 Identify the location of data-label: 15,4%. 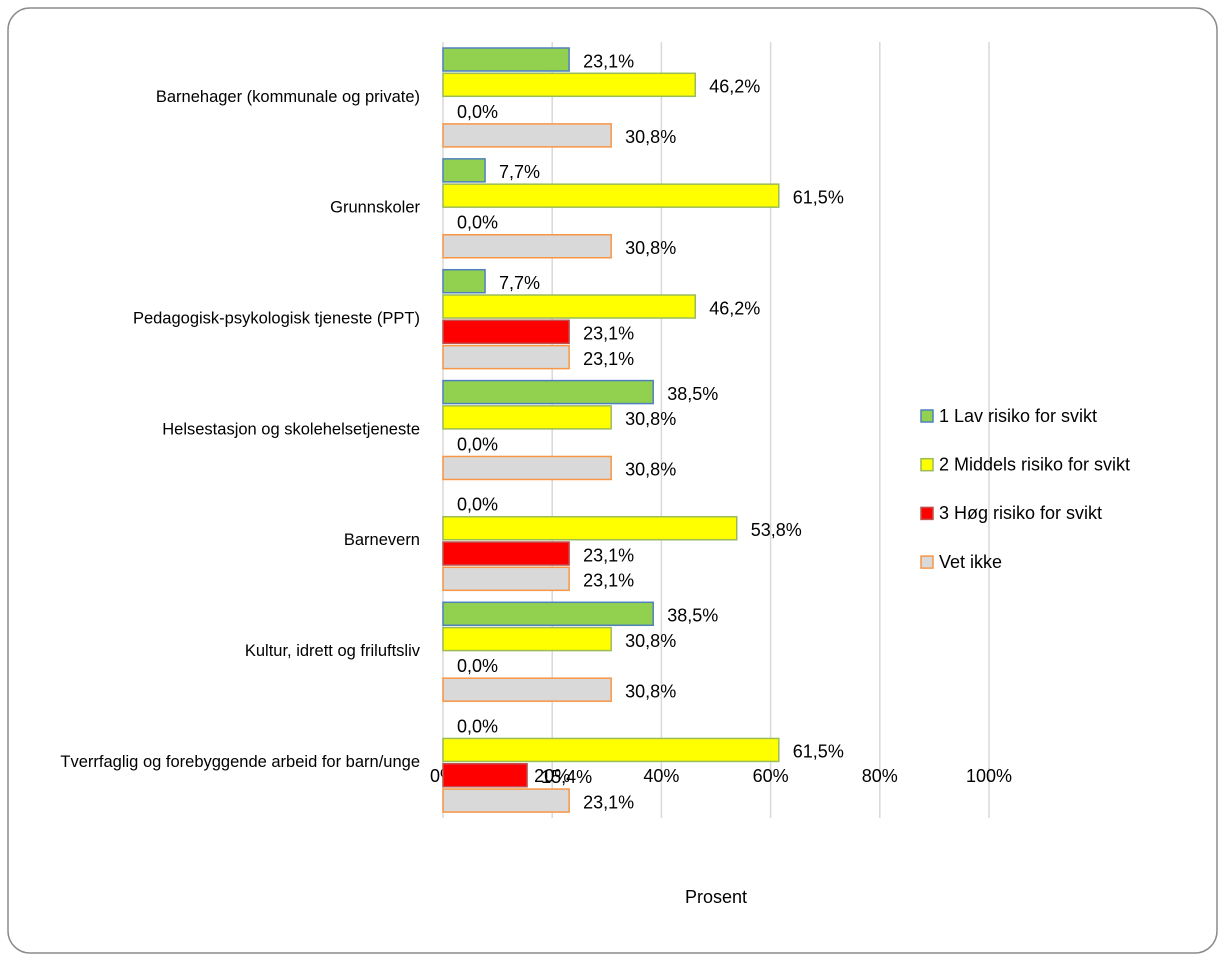
(566, 777).